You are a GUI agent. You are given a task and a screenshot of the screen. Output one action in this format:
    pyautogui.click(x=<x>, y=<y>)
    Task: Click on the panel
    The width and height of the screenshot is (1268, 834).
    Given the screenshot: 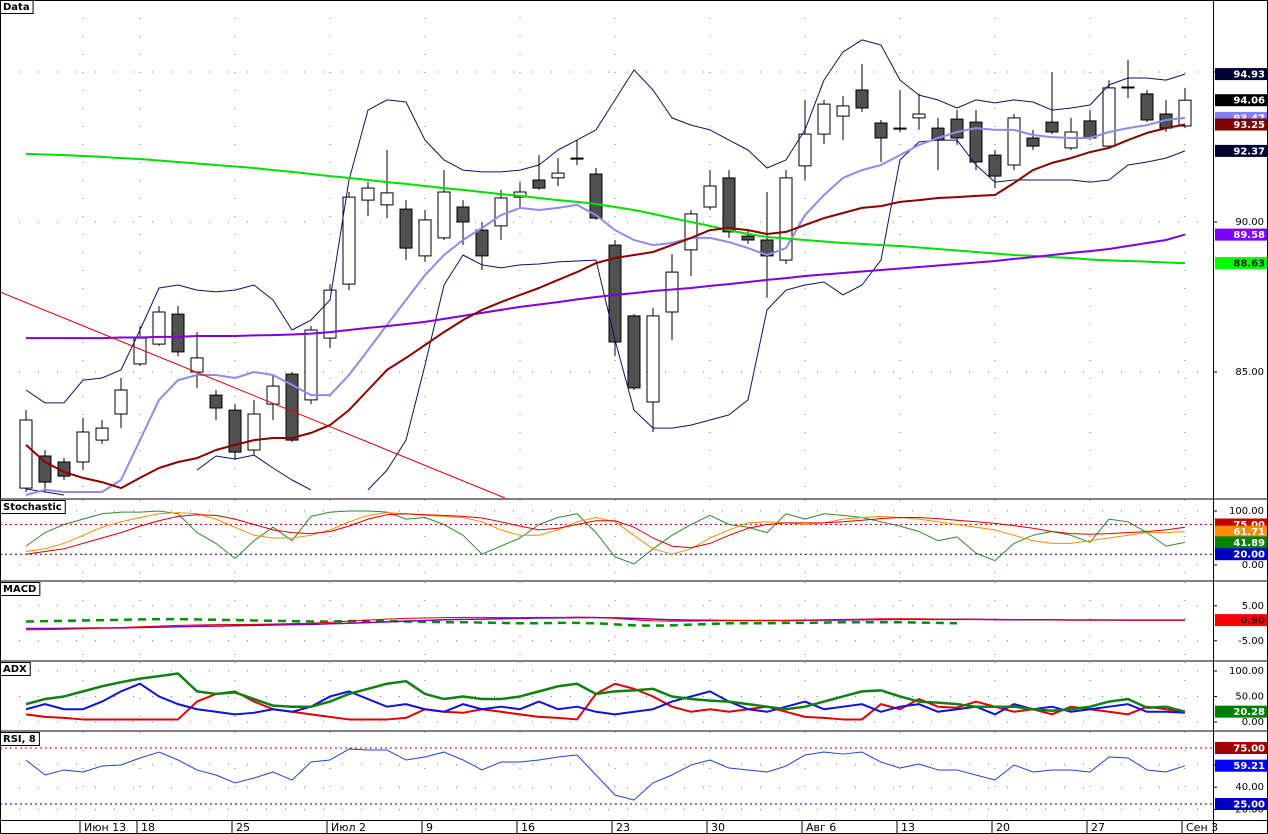 What is the action you would take?
    pyautogui.click(x=606, y=540)
    